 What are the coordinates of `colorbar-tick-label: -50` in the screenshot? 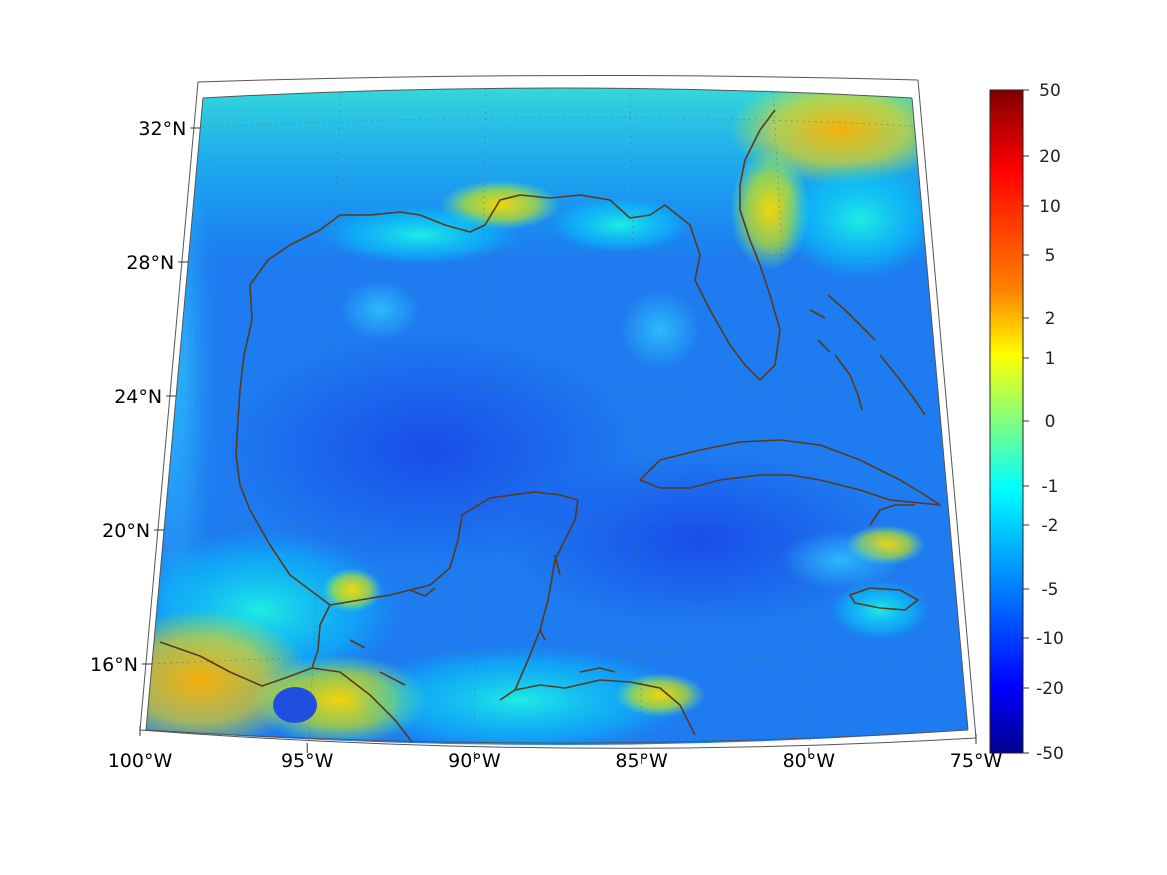 It's located at (1050, 754).